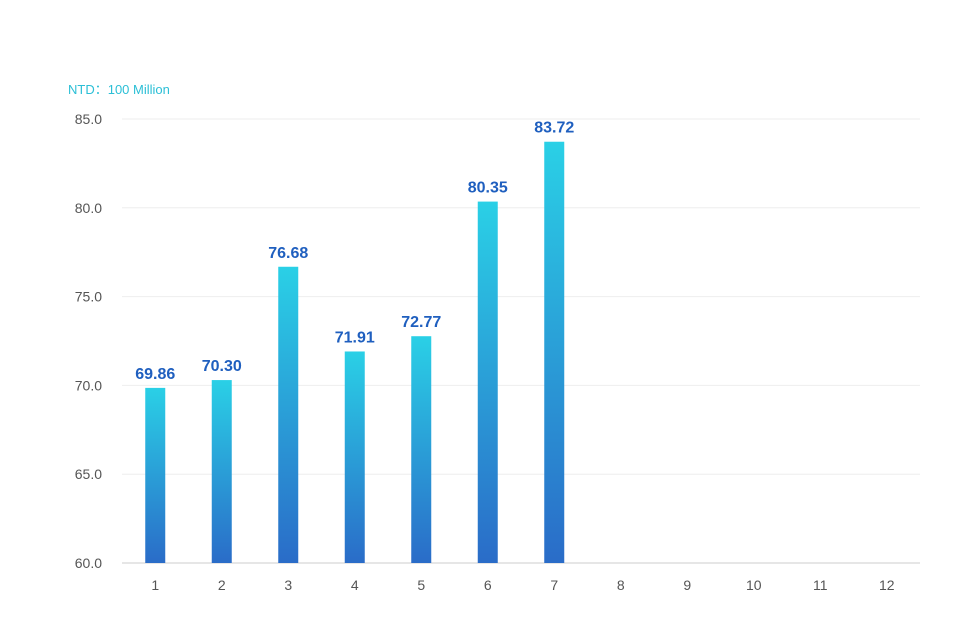 This screenshot has width=980, height=633. What do you see at coordinates (355, 337) in the screenshot?
I see `data-label-4: 71.91` at bounding box center [355, 337].